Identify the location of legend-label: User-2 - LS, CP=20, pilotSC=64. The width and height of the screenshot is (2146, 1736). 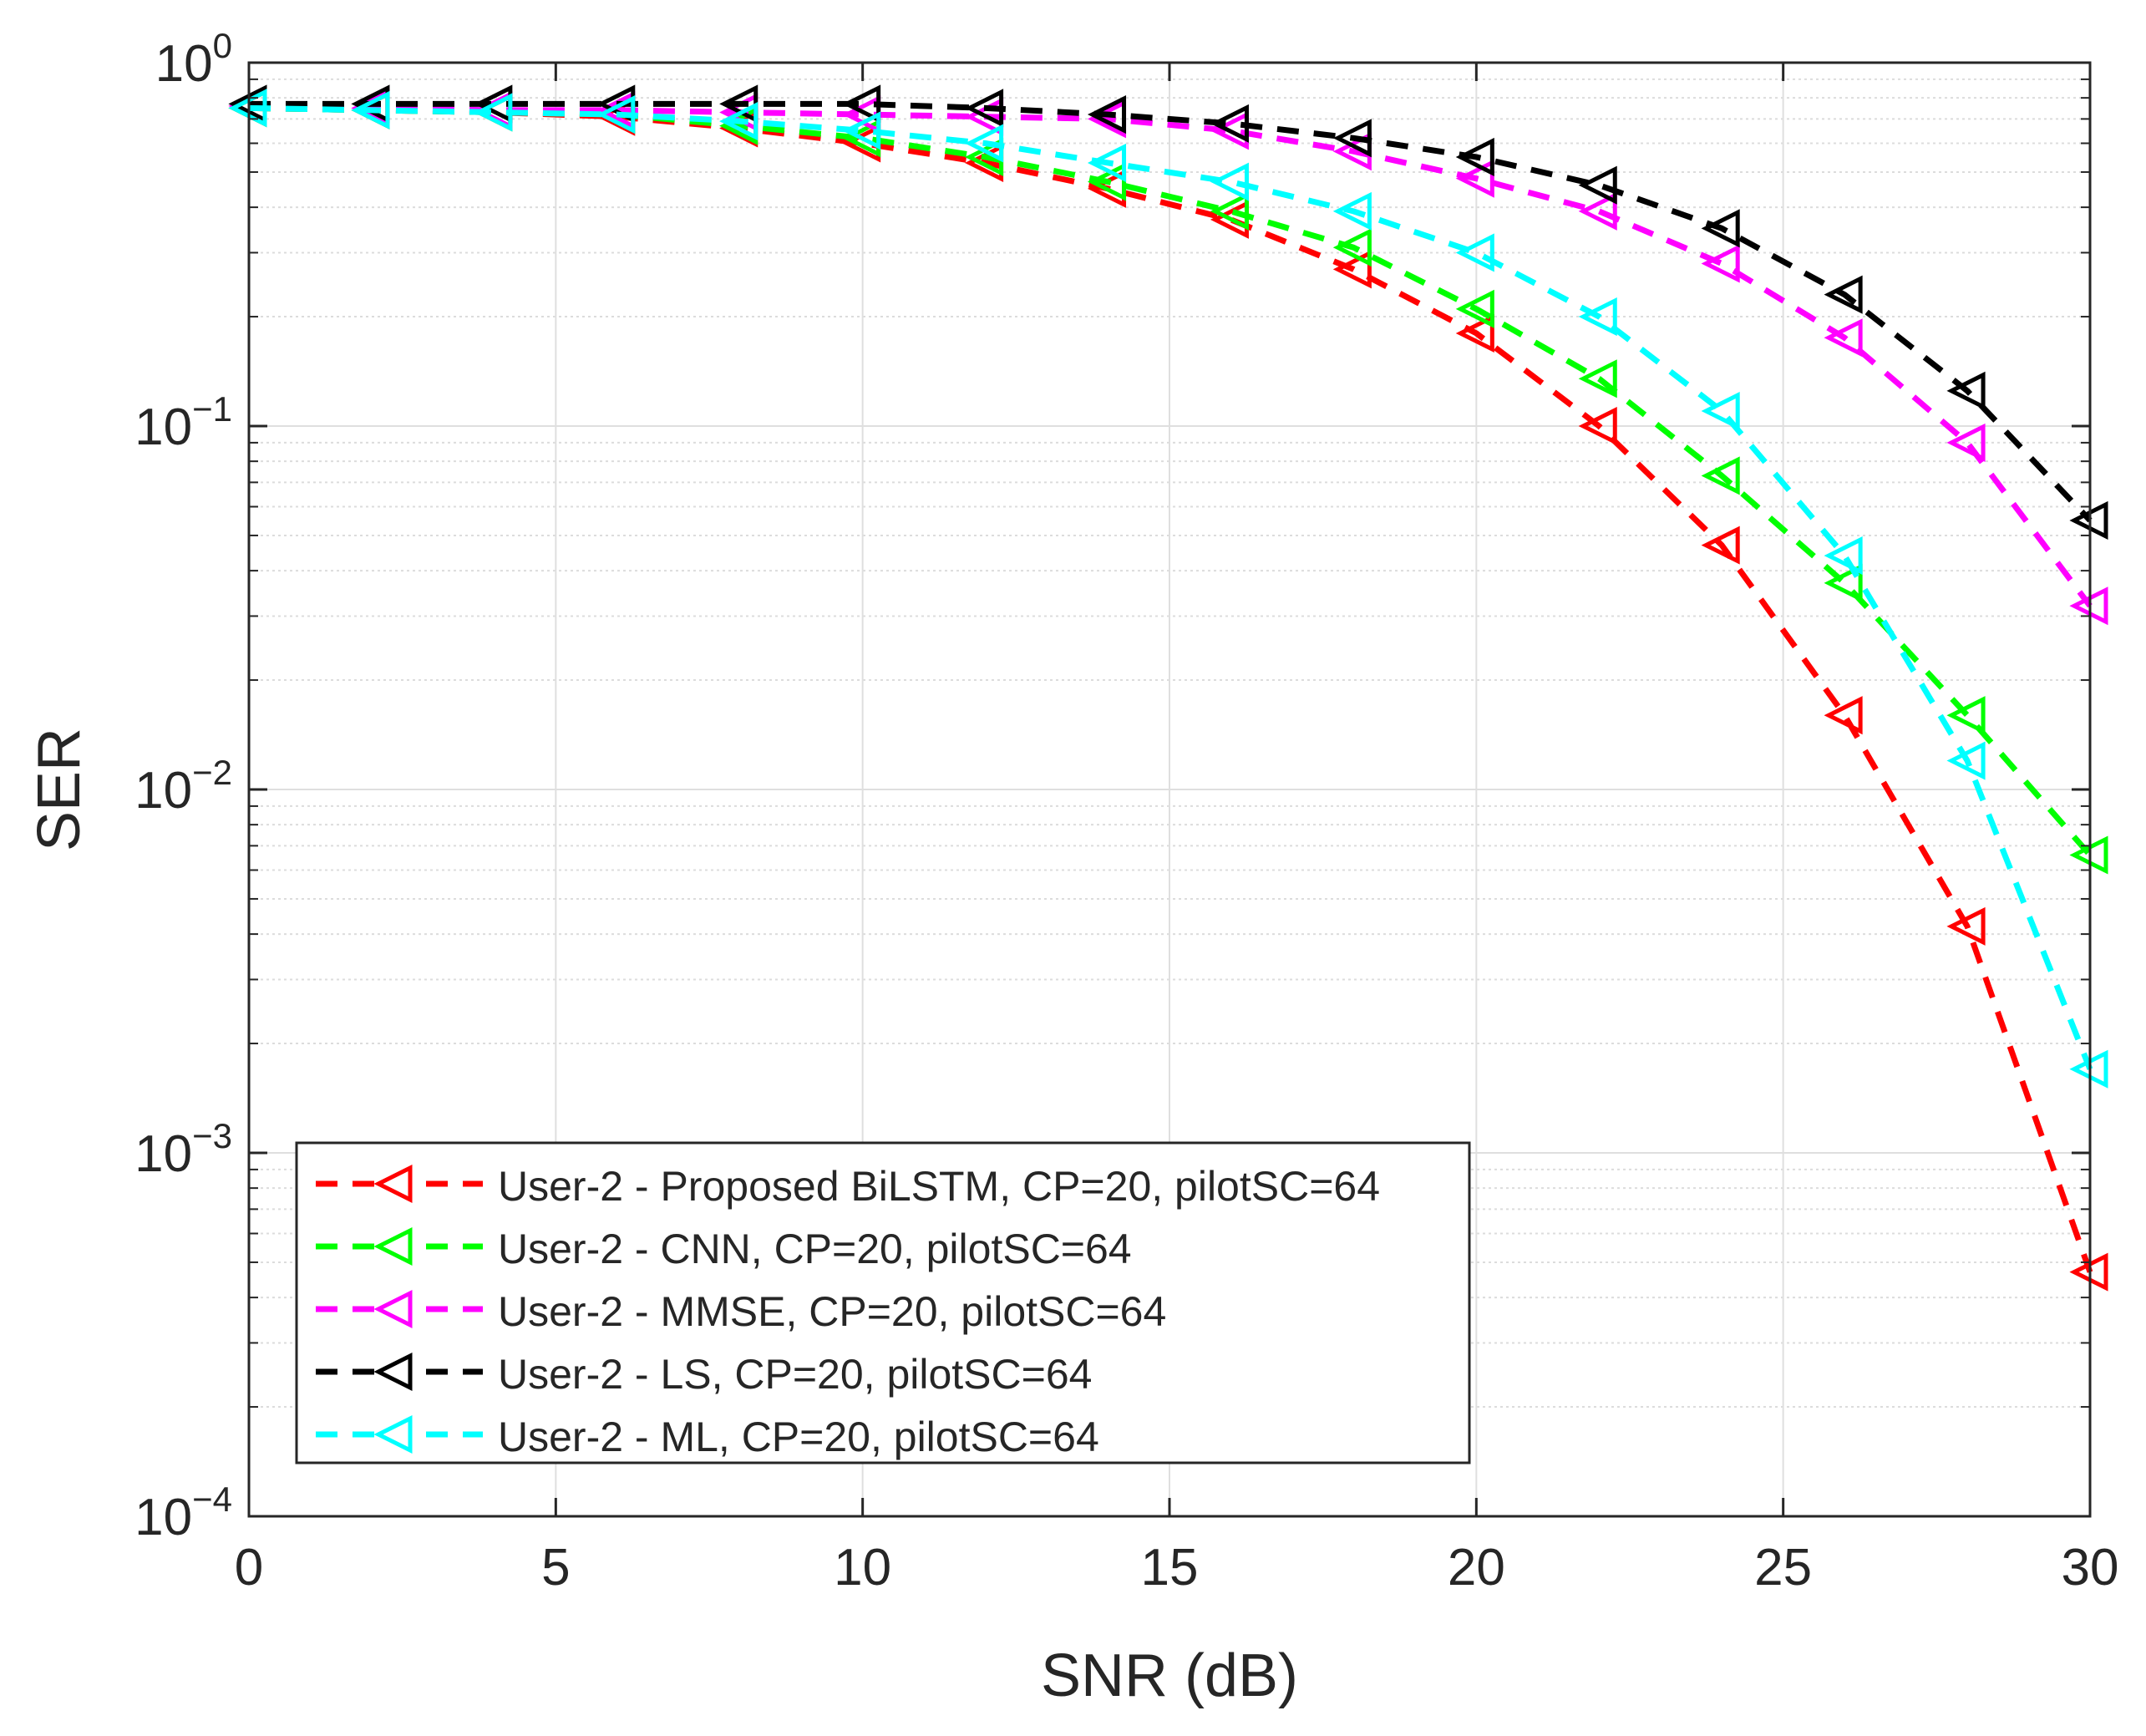
(795, 1374).